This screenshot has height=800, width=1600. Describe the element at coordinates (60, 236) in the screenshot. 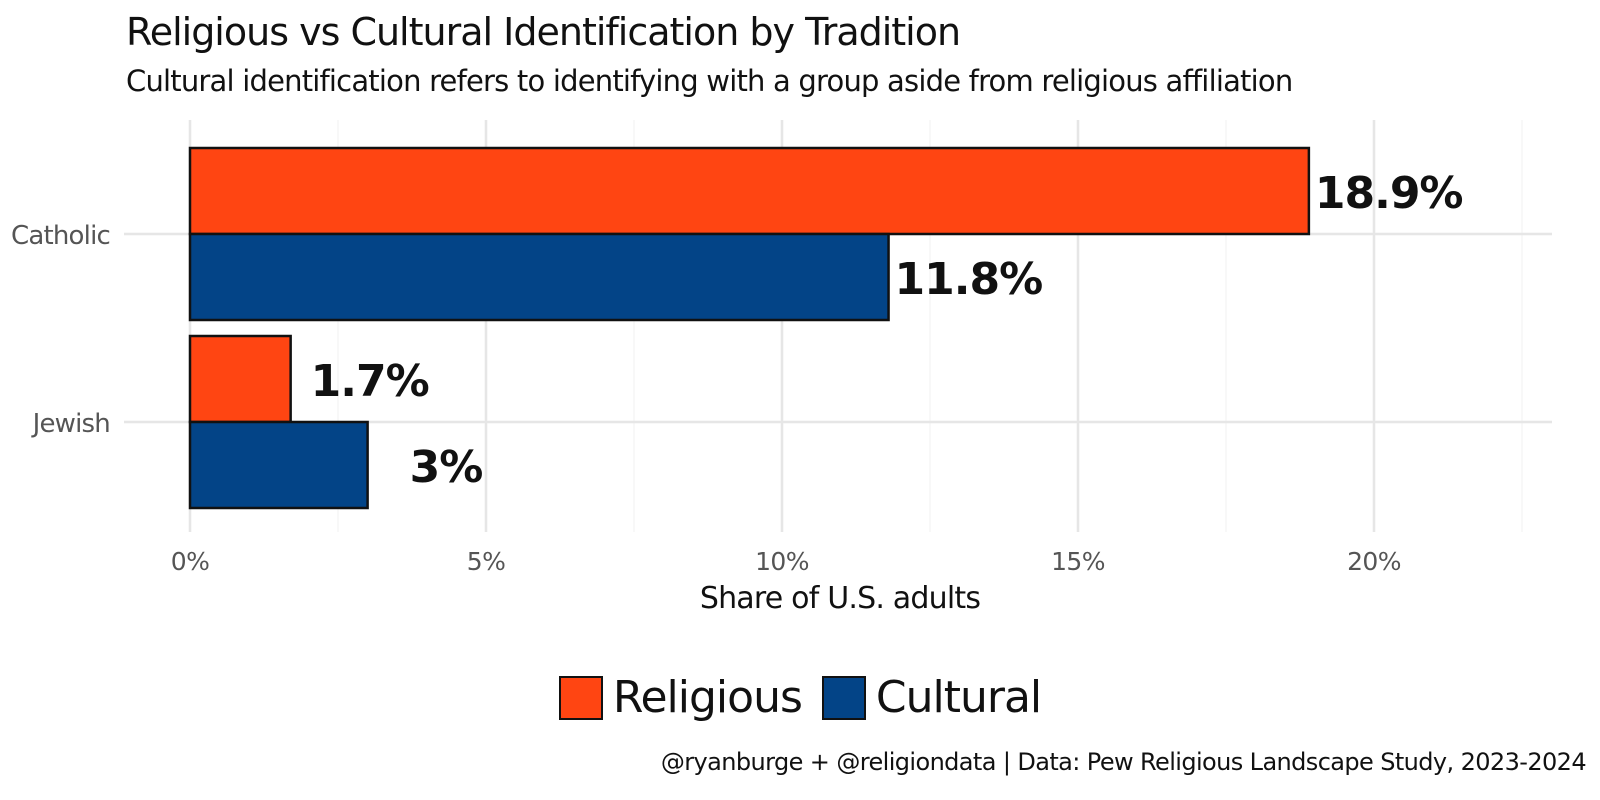

I see `category-label-catholic: Catholic` at that location.